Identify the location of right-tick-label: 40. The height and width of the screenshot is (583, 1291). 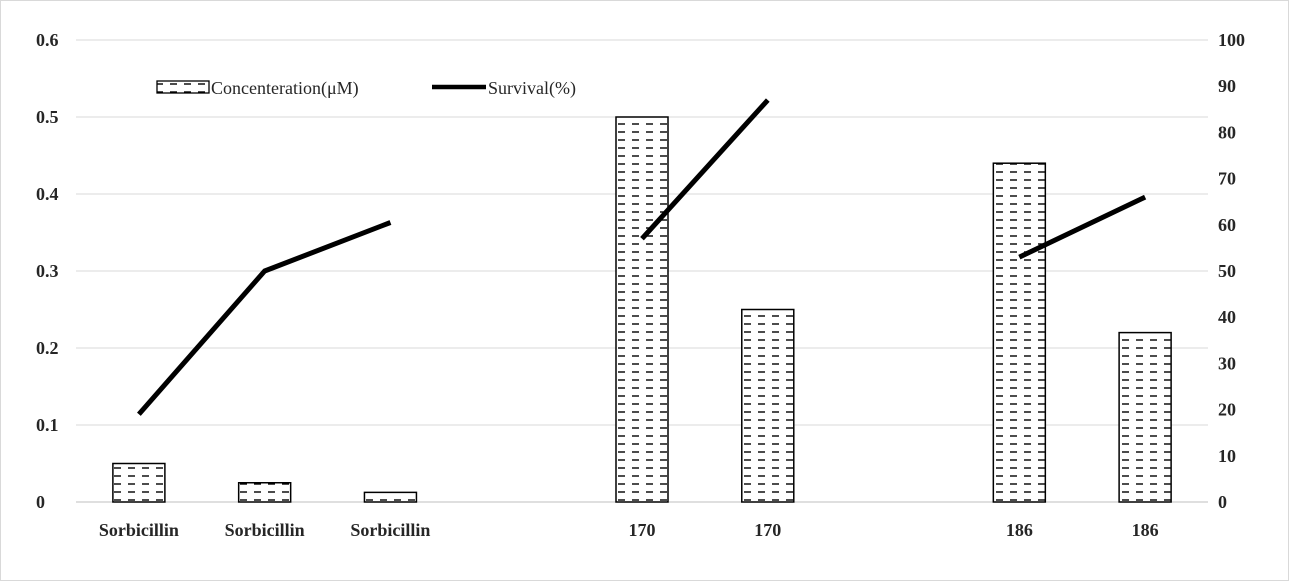
(1227, 317).